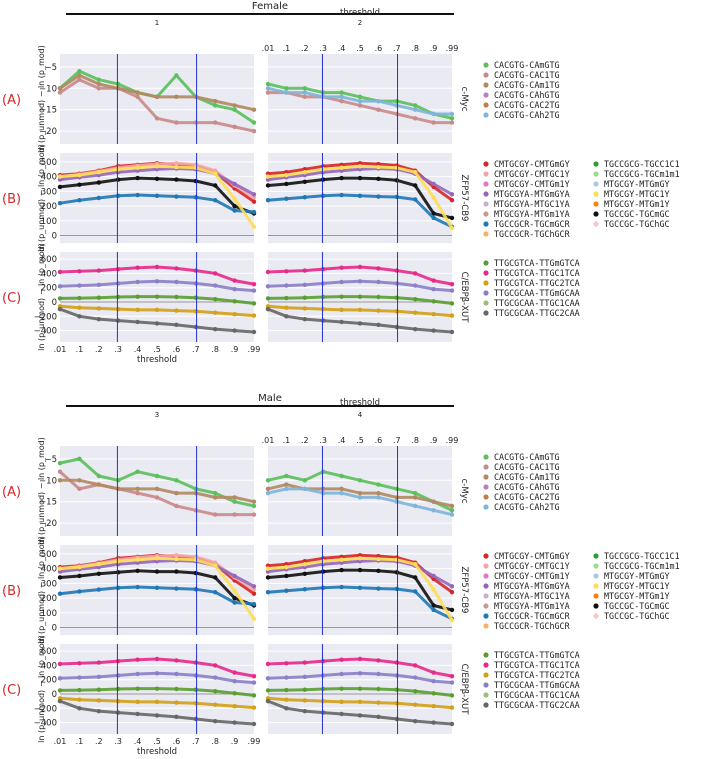  Describe the element at coordinates (157, 23) in the screenshot. I see `column-label: 1` at that location.